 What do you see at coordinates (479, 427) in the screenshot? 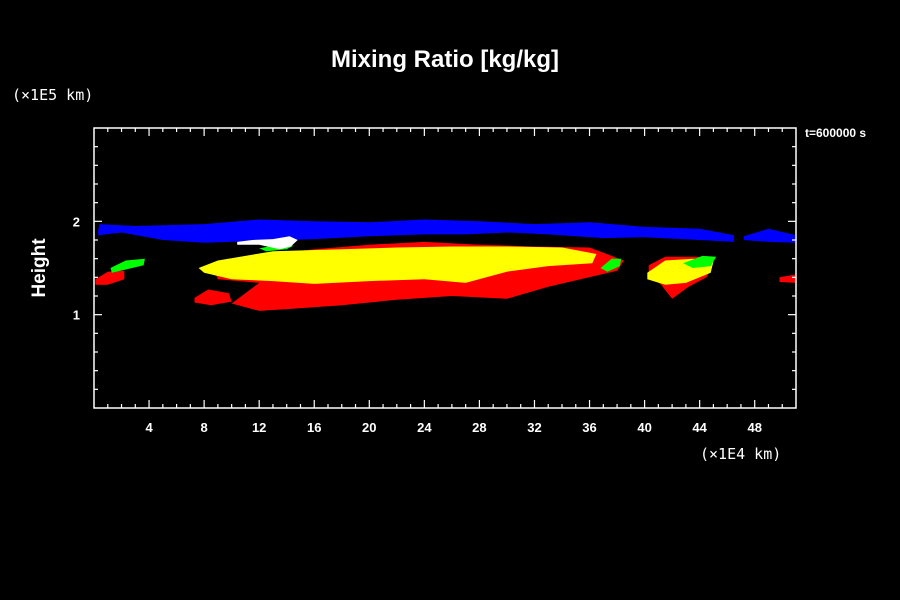
I see `x-tick-label: 28` at bounding box center [479, 427].